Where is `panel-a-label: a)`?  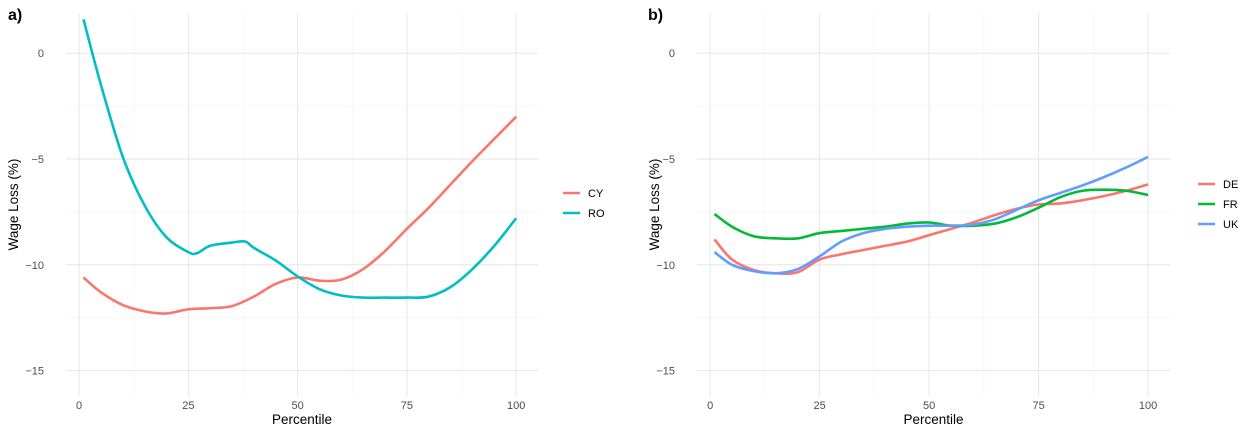 panel-a-label: a) is located at coordinates (15, 15).